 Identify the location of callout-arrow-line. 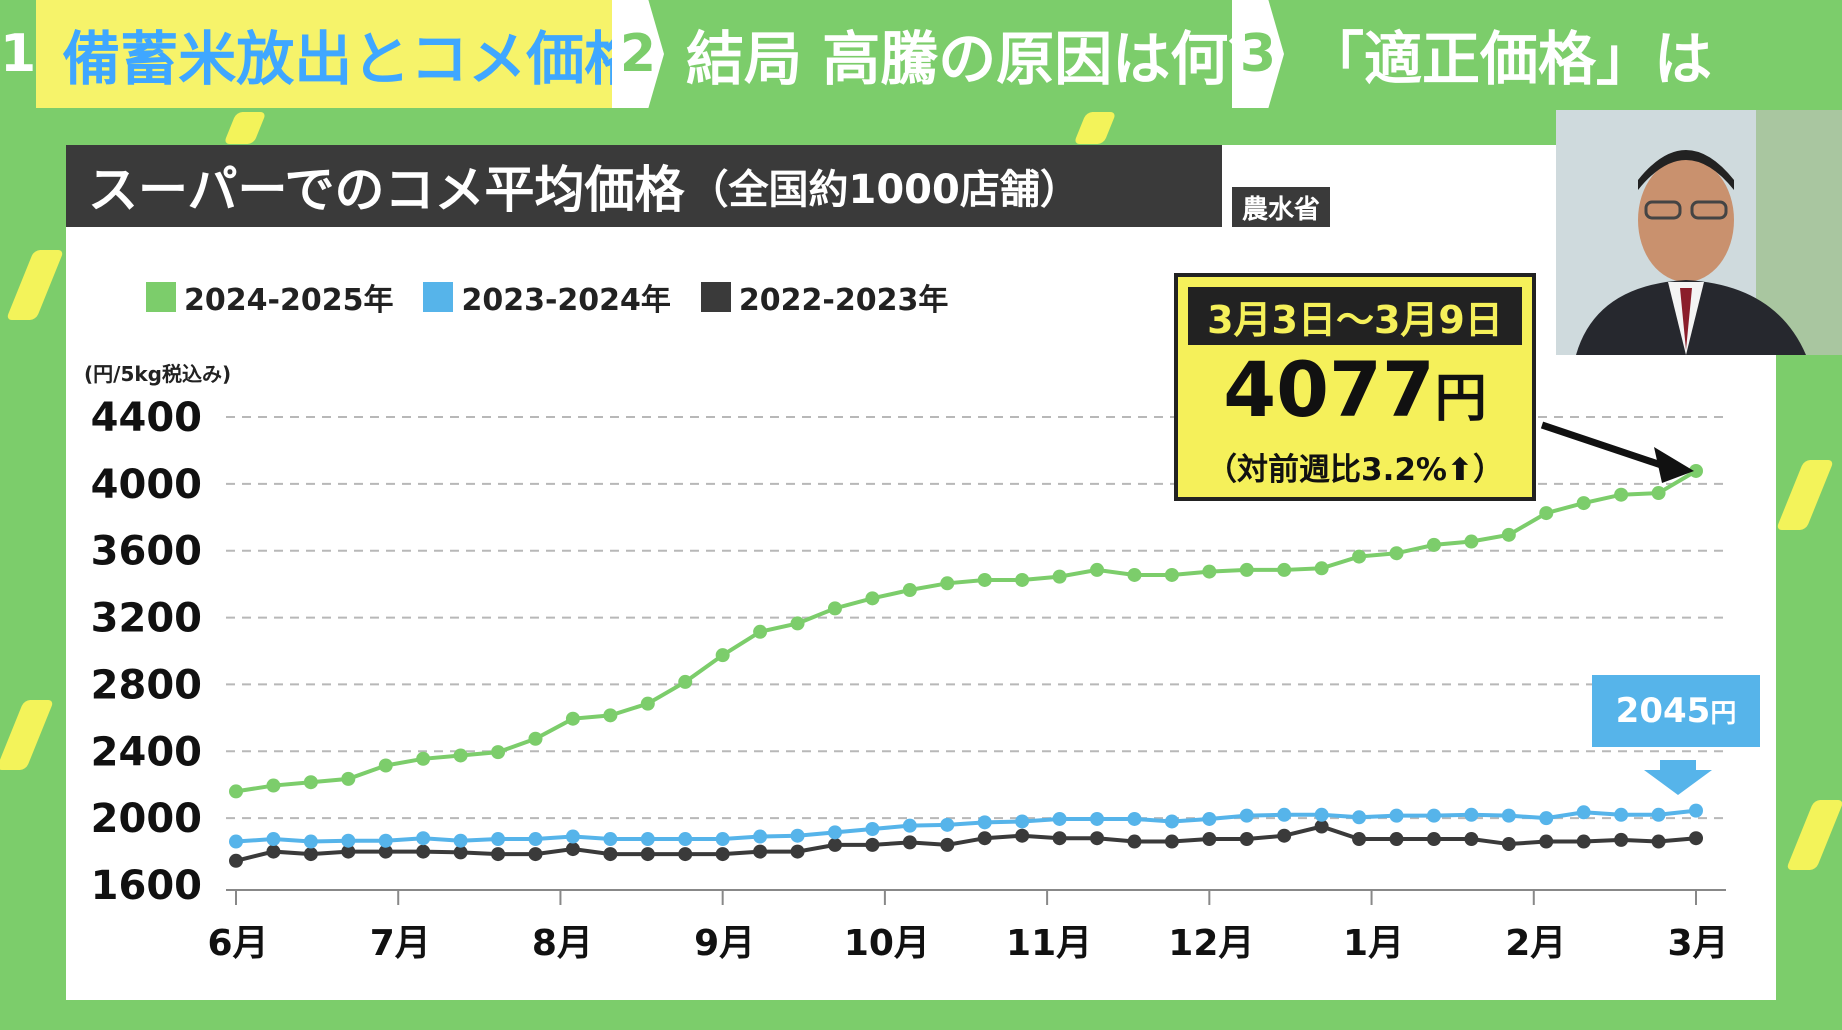
(1609, 447).